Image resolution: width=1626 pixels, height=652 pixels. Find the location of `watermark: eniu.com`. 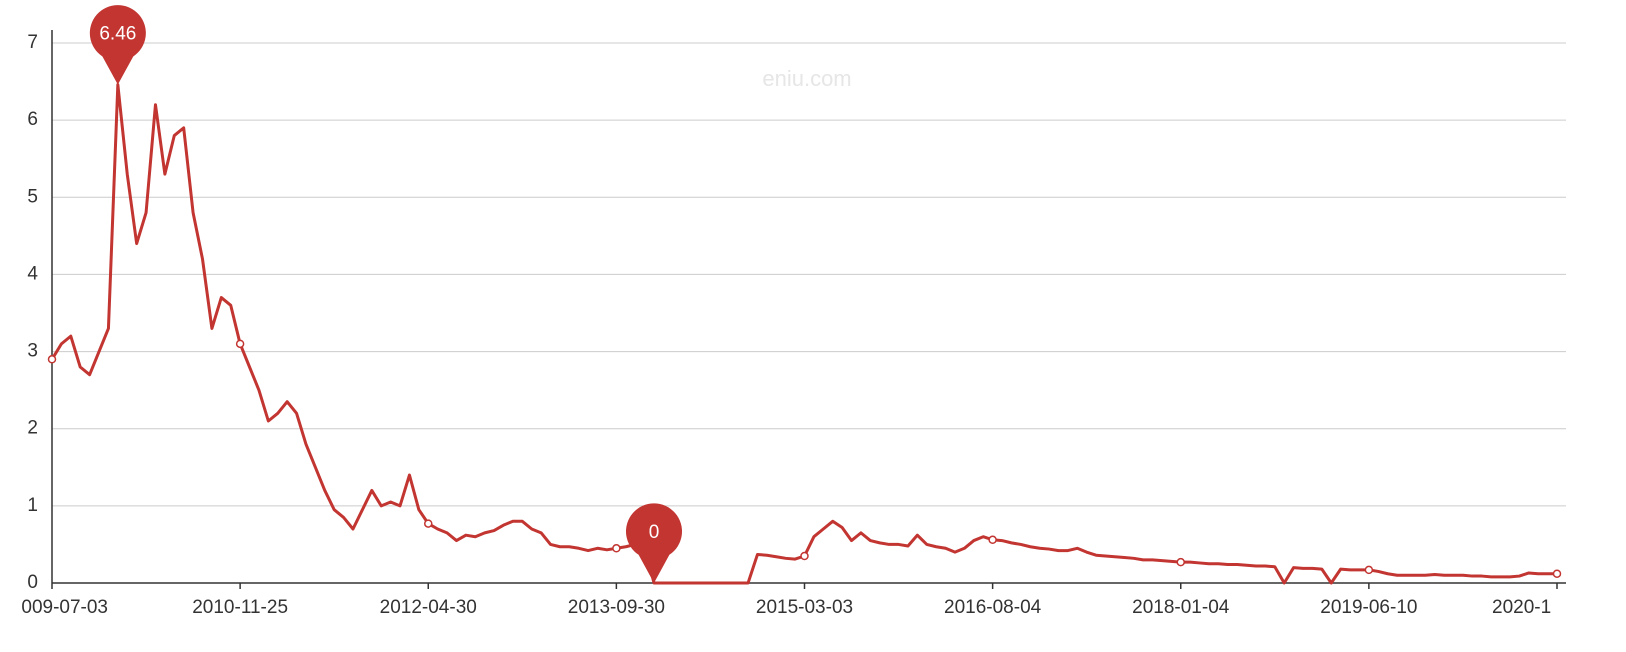

watermark: eniu.com is located at coordinates (806, 78).